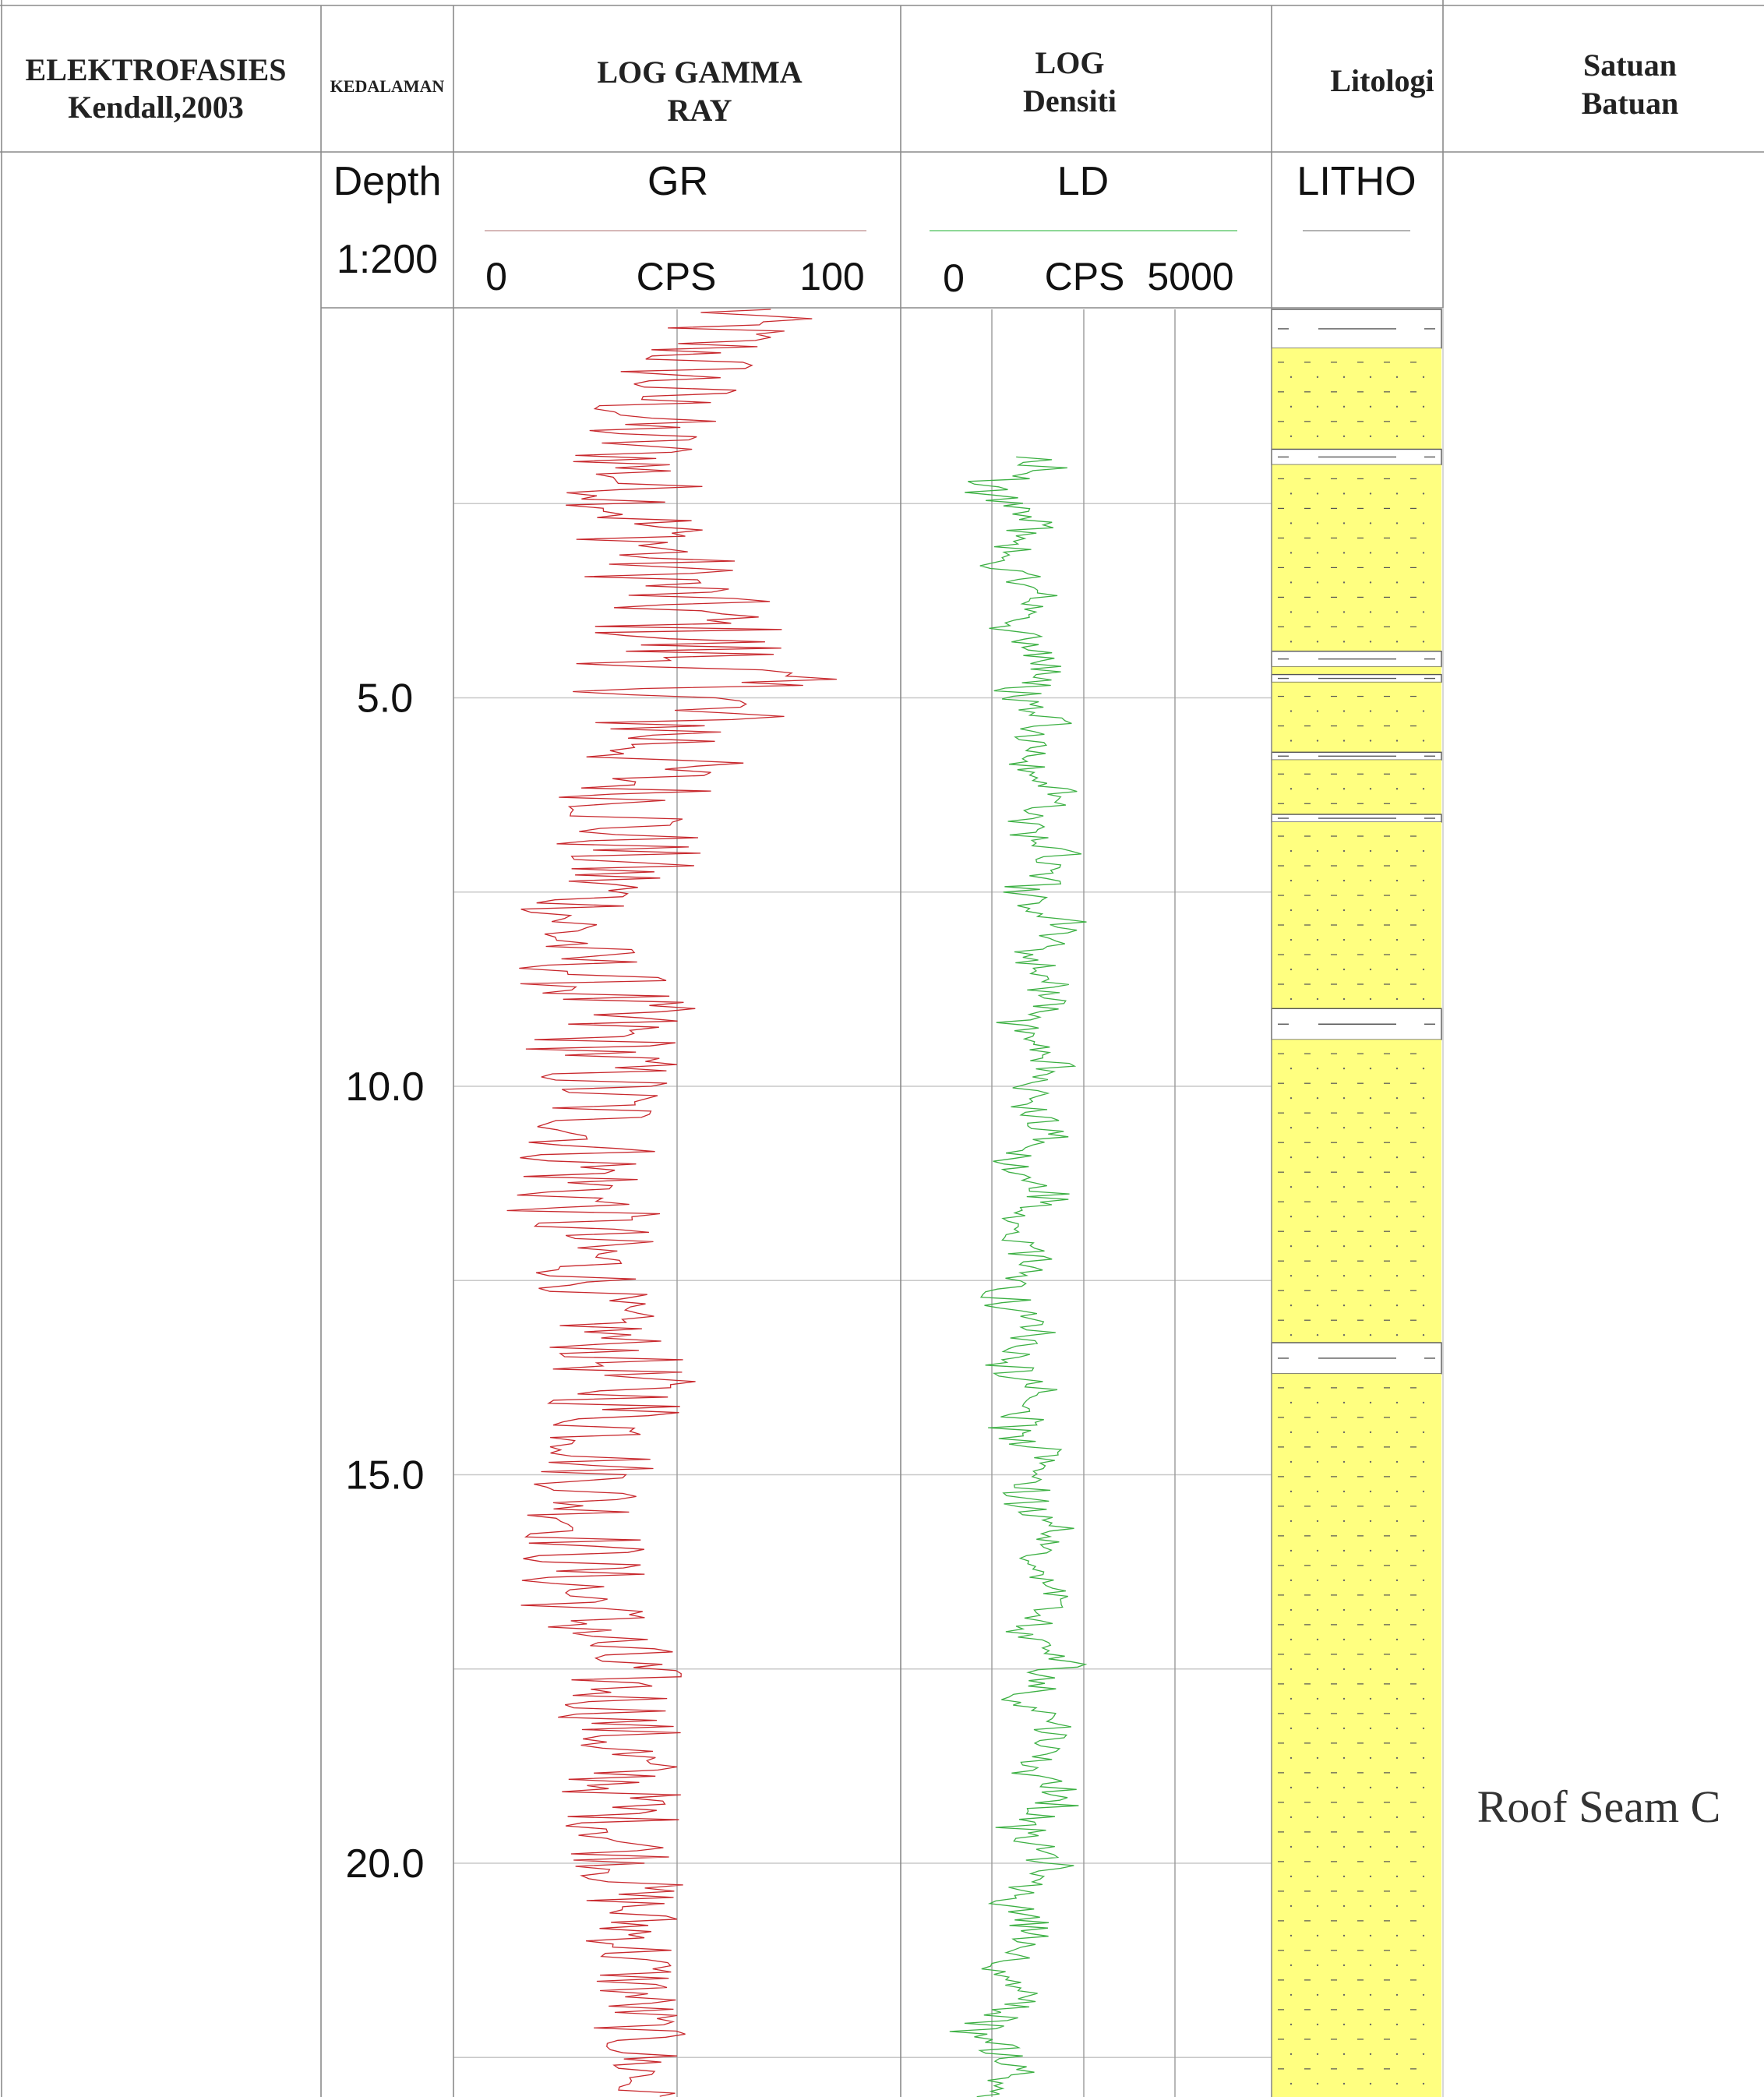 The image size is (1764, 2097). What do you see at coordinates (700, 110) in the screenshot?
I see `header-log-gamma-ray-2: RAY` at bounding box center [700, 110].